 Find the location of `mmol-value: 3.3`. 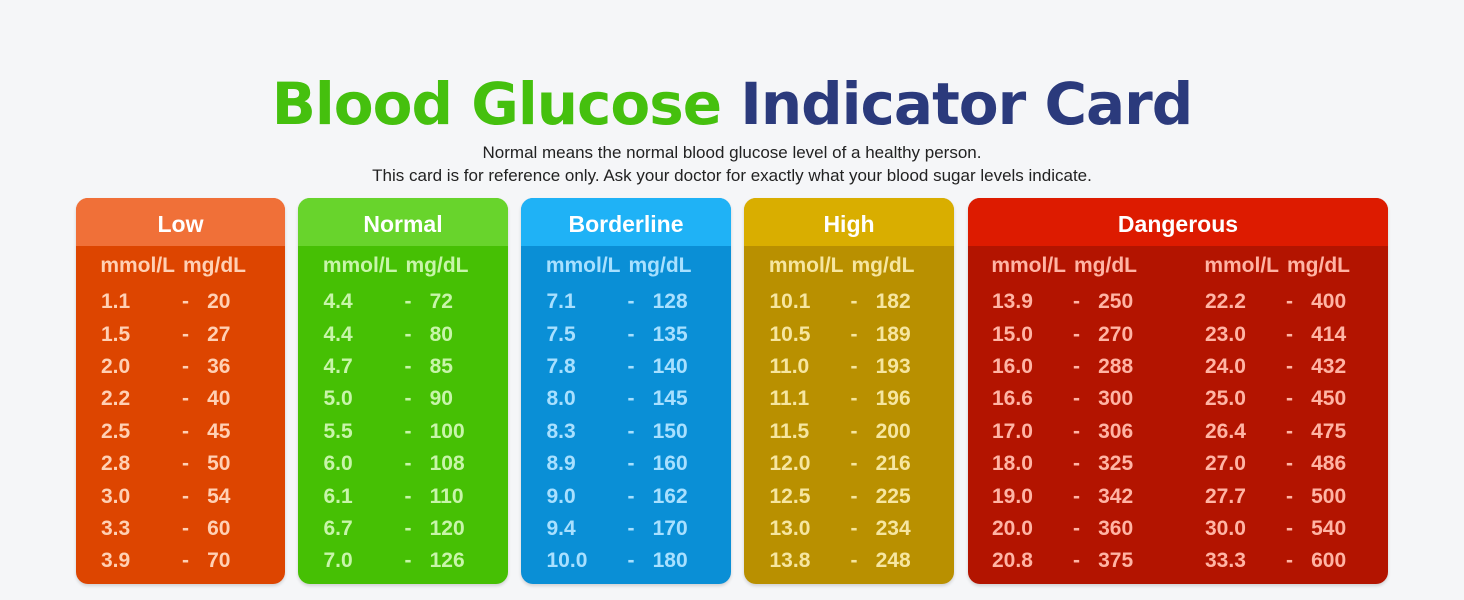

mmol-value: 3.3 is located at coordinates (116, 528).